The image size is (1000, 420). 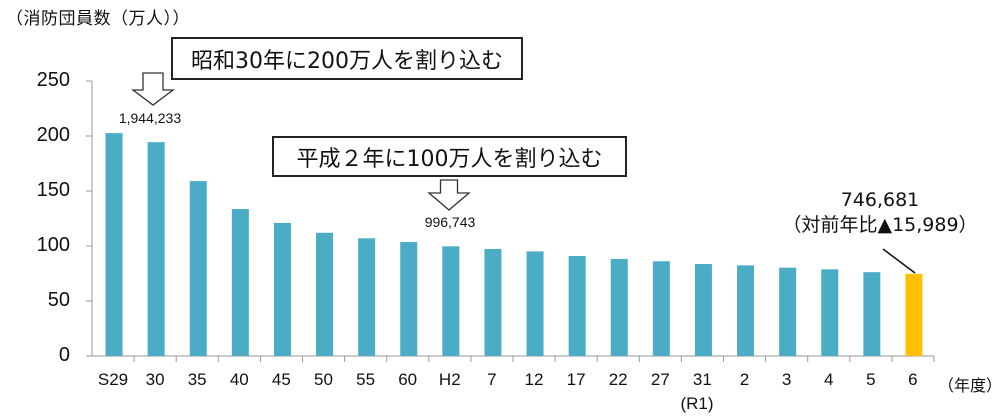 I want to click on y-tick-label: 250, so click(x=53, y=80).